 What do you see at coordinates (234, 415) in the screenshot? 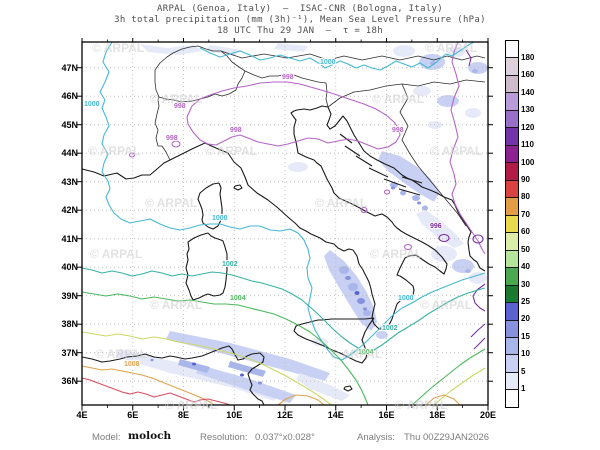
I see `lon-label: 10E` at bounding box center [234, 415].